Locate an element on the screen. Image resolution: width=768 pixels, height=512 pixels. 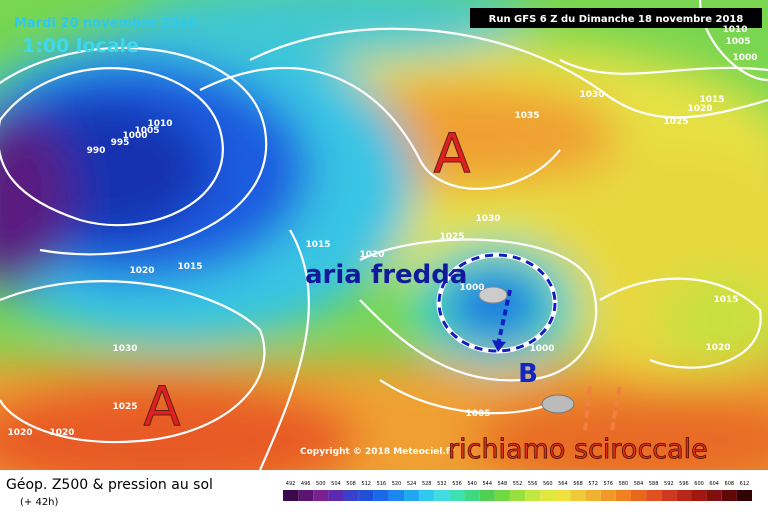
arrow-head is located at coordinates (499, 346).